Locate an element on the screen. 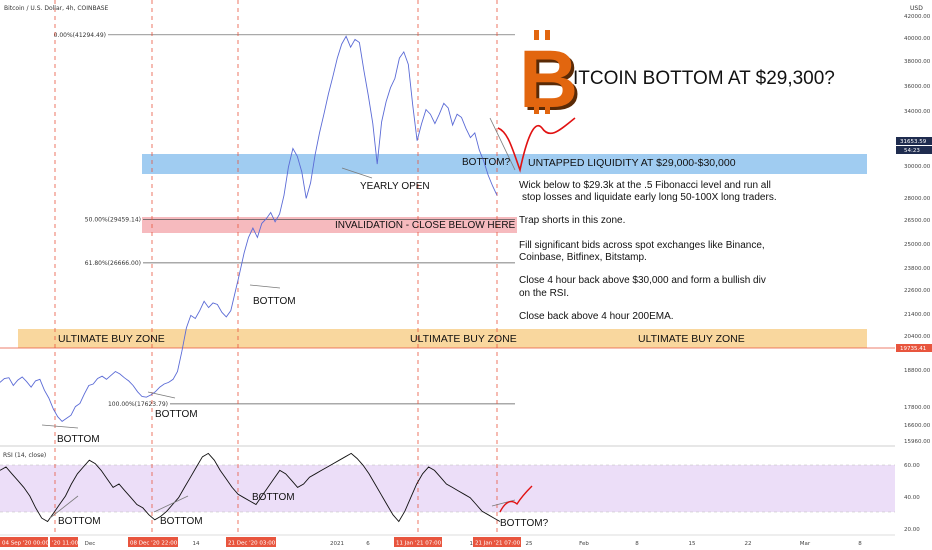  price-tick-label: 17800.00 is located at coordinates (917, 408).